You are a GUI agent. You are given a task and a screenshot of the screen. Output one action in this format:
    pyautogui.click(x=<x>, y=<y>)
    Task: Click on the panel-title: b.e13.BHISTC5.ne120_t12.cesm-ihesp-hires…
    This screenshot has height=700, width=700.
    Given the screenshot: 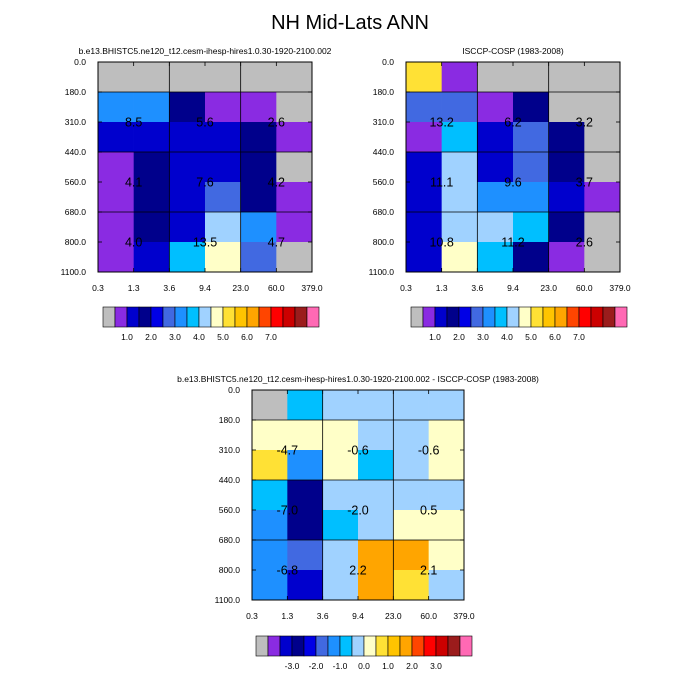 What is the action you would take?
    pyautogui.click(x=205, y=51)
    